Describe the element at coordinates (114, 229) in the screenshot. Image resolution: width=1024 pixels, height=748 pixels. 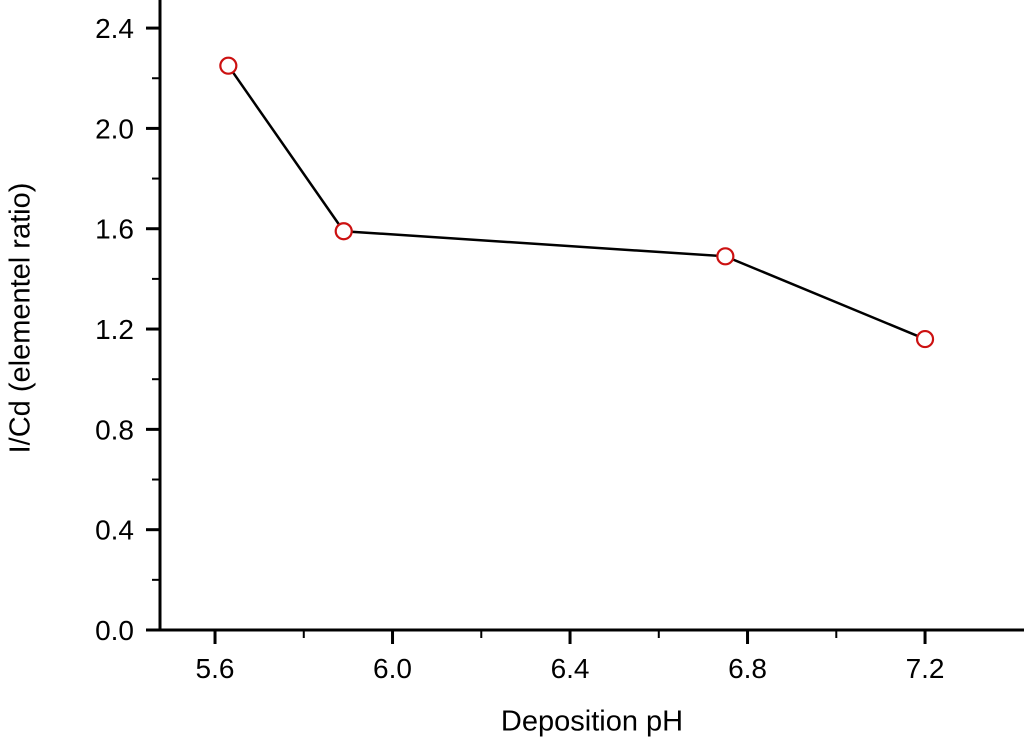
I see `y-tick-label: 1.6` at that location.